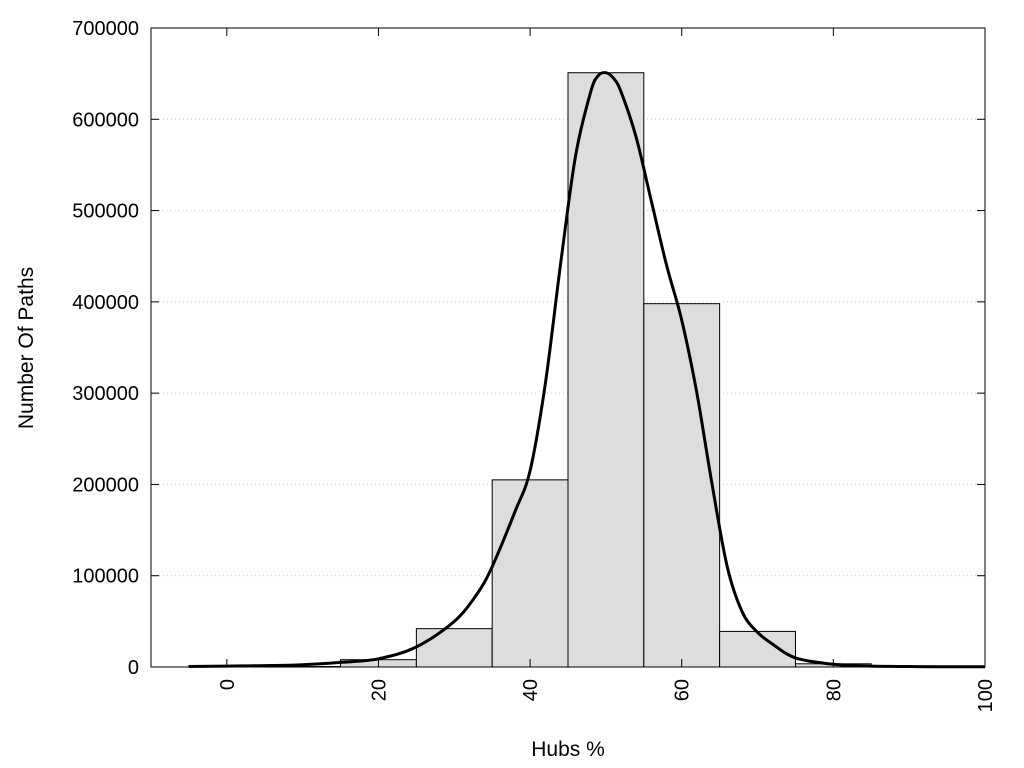 The image size is (1024, 768). What do you see at coordinates (568, 749) in the screenshot?
I see `x-axis-title: Hubs %` at bounding box center [568, 749].